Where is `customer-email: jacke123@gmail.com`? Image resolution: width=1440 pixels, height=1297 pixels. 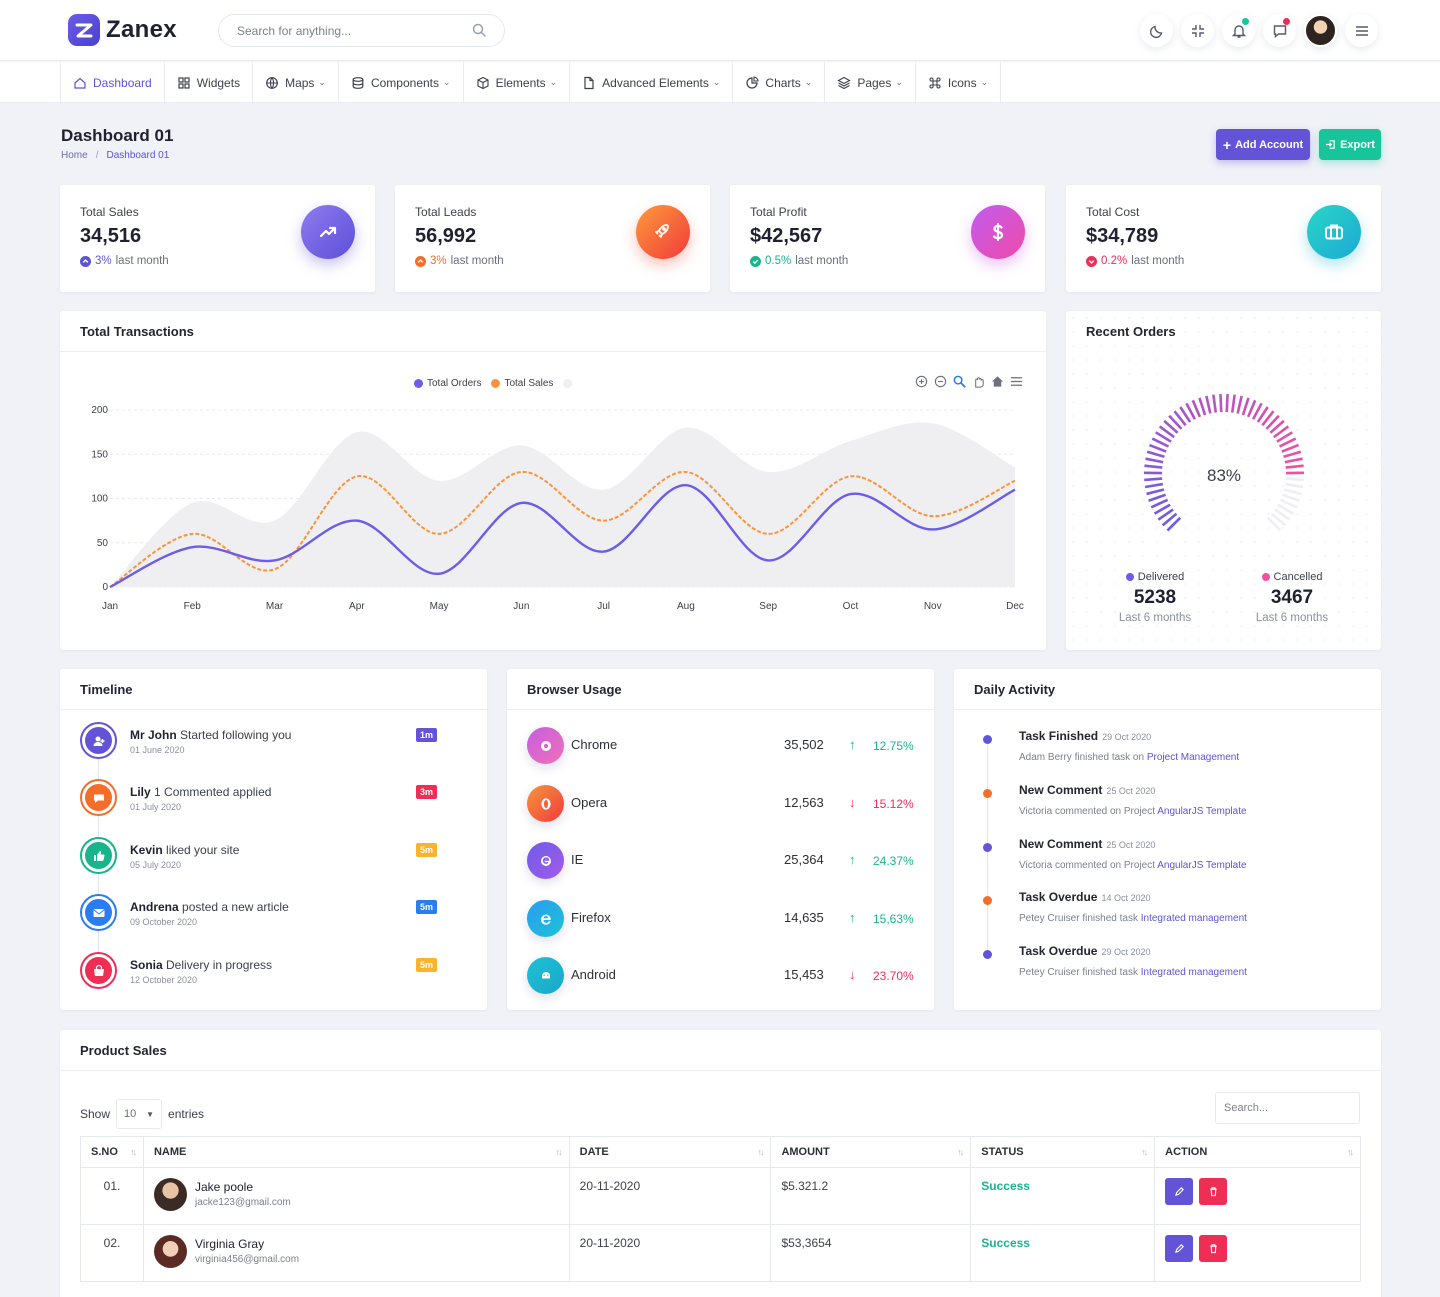 customer-email: jacke123@gmail.com is located at coordinates (242, 1202).